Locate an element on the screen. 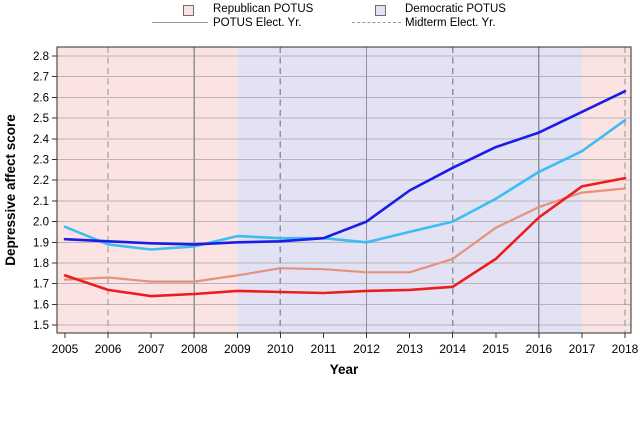 The height and width of the screenshot is (430, 640). x-tick-label: 2017 is located at coordinates (582, 349).